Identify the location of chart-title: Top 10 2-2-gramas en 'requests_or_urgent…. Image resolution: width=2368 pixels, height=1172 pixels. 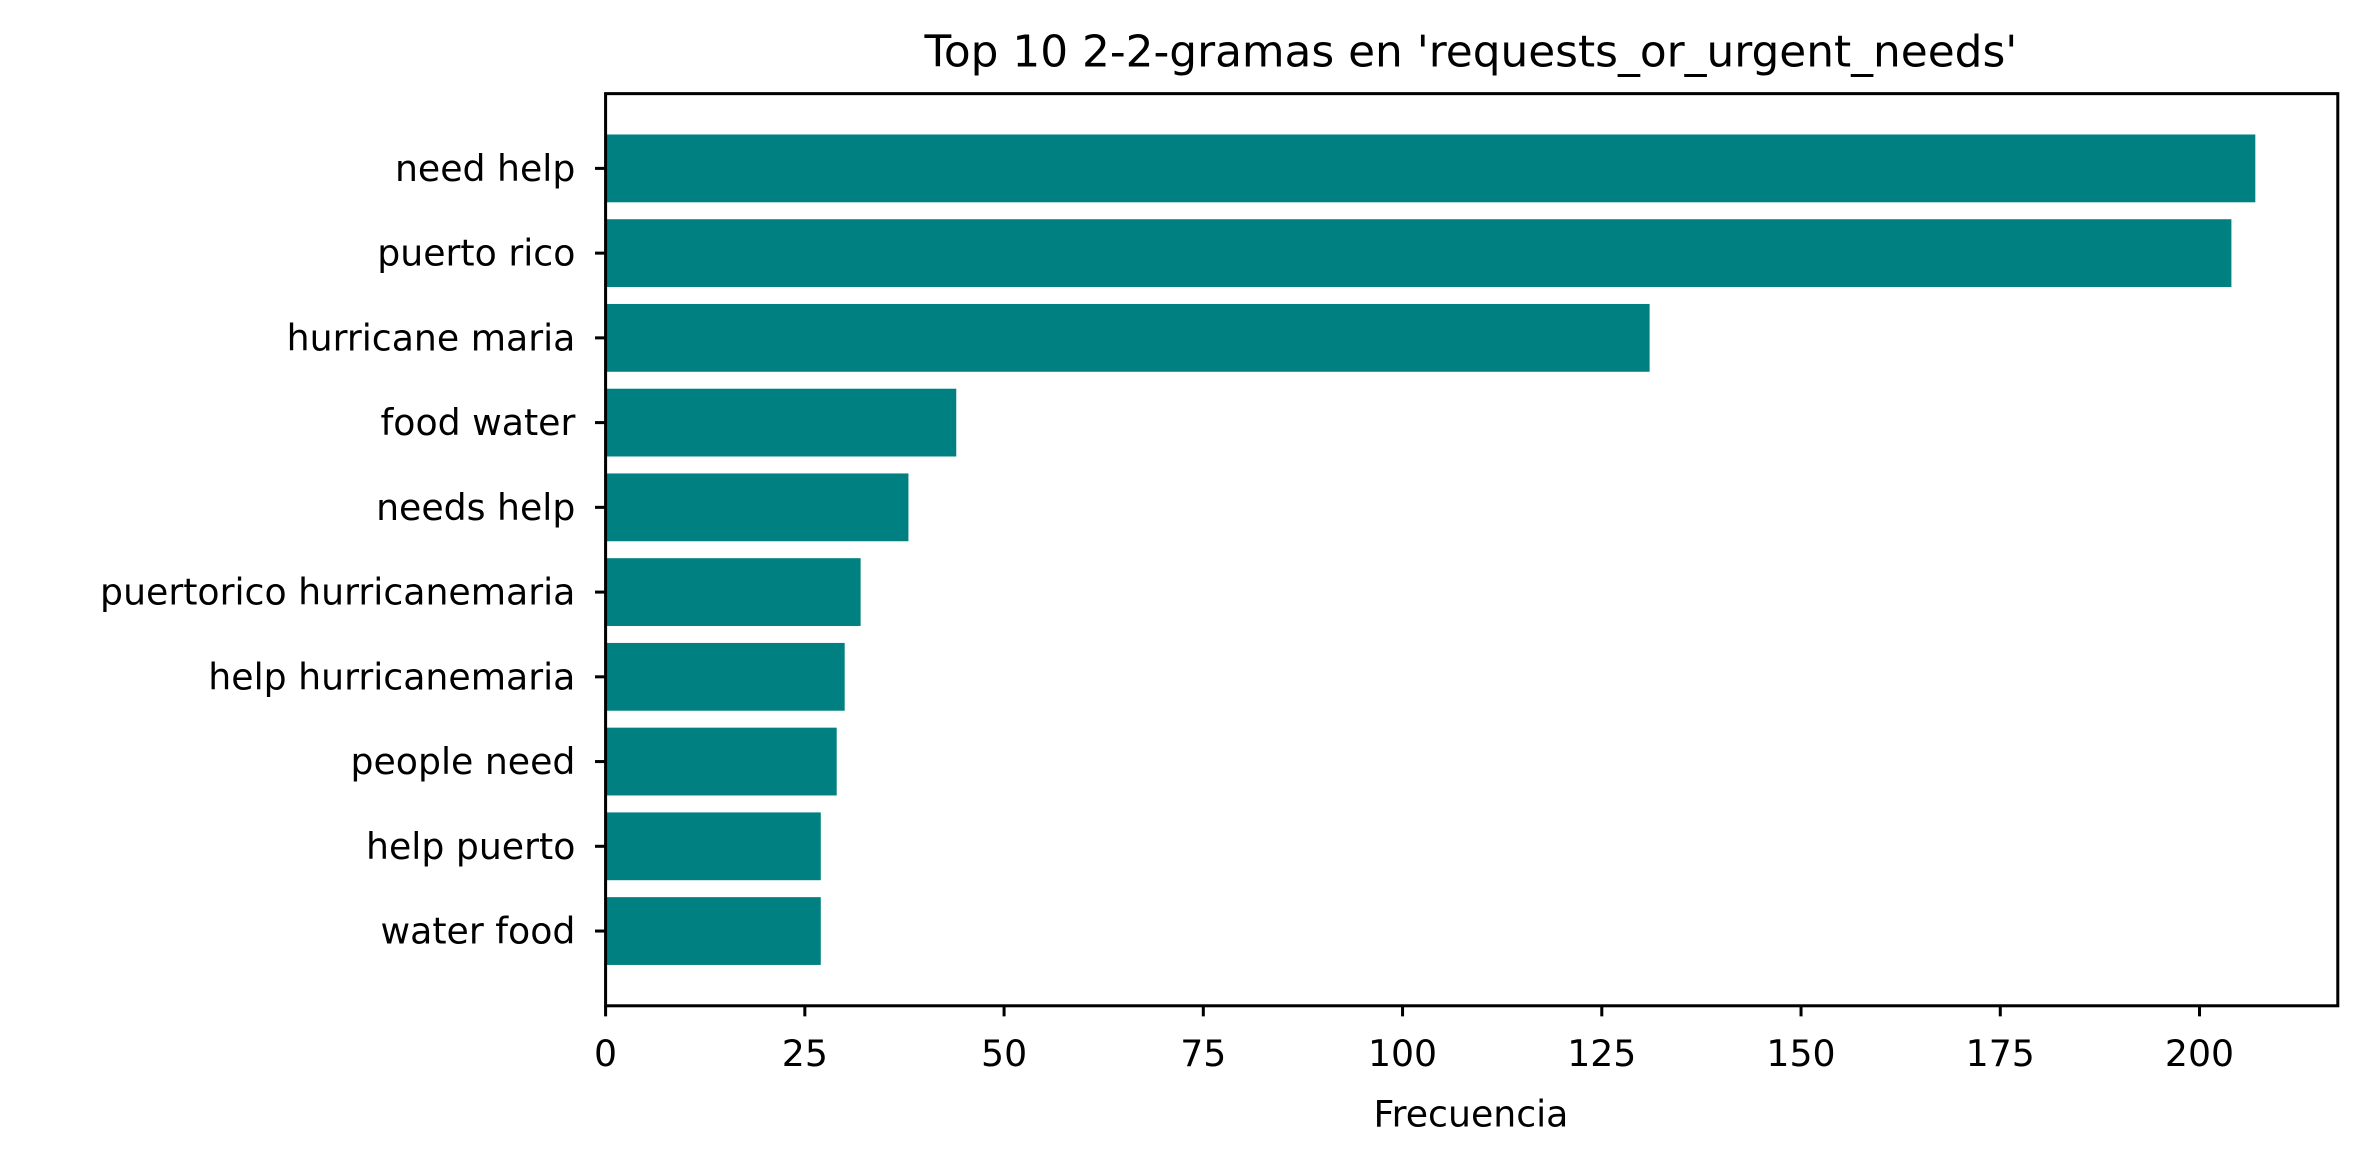
(1471, 51).